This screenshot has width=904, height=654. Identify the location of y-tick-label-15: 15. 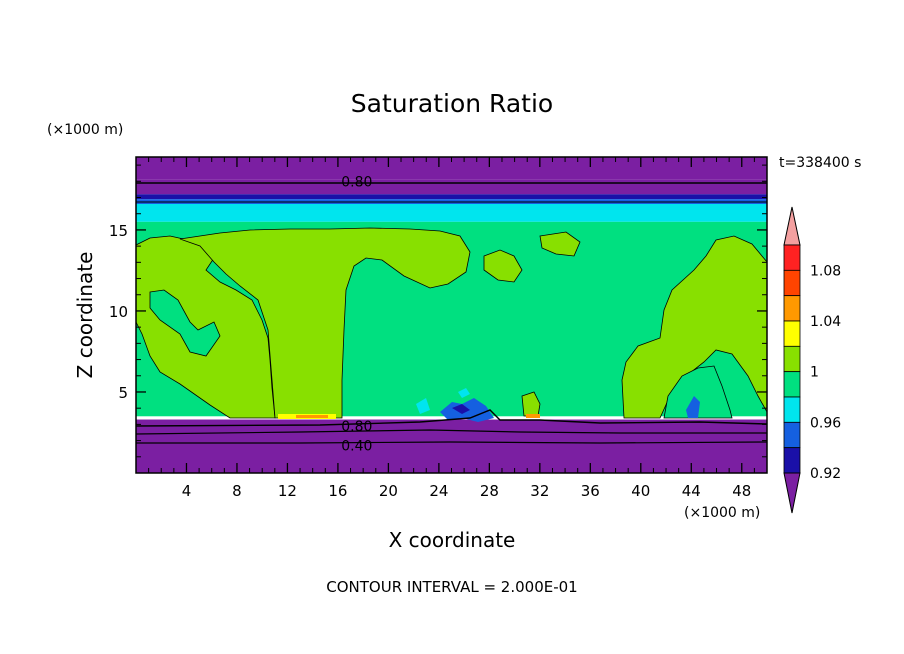
(118, 231).